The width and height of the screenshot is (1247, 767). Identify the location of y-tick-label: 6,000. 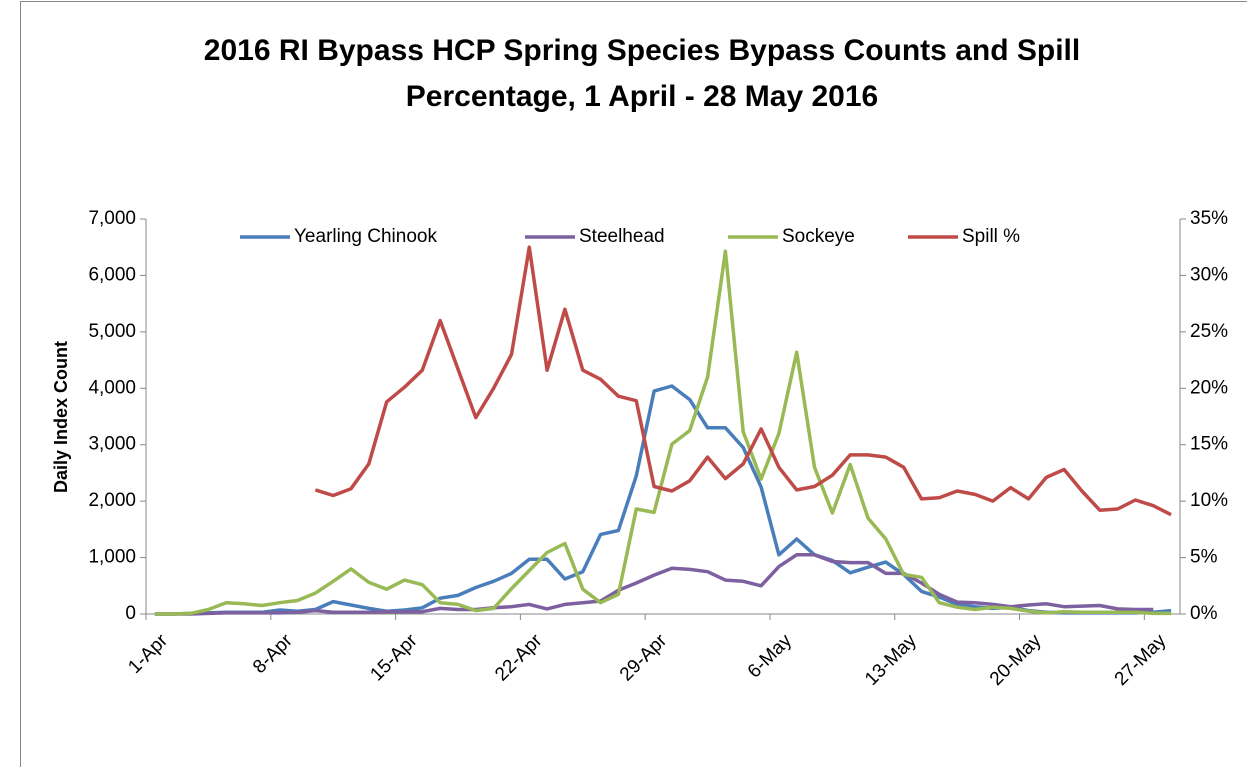
(112, 274).